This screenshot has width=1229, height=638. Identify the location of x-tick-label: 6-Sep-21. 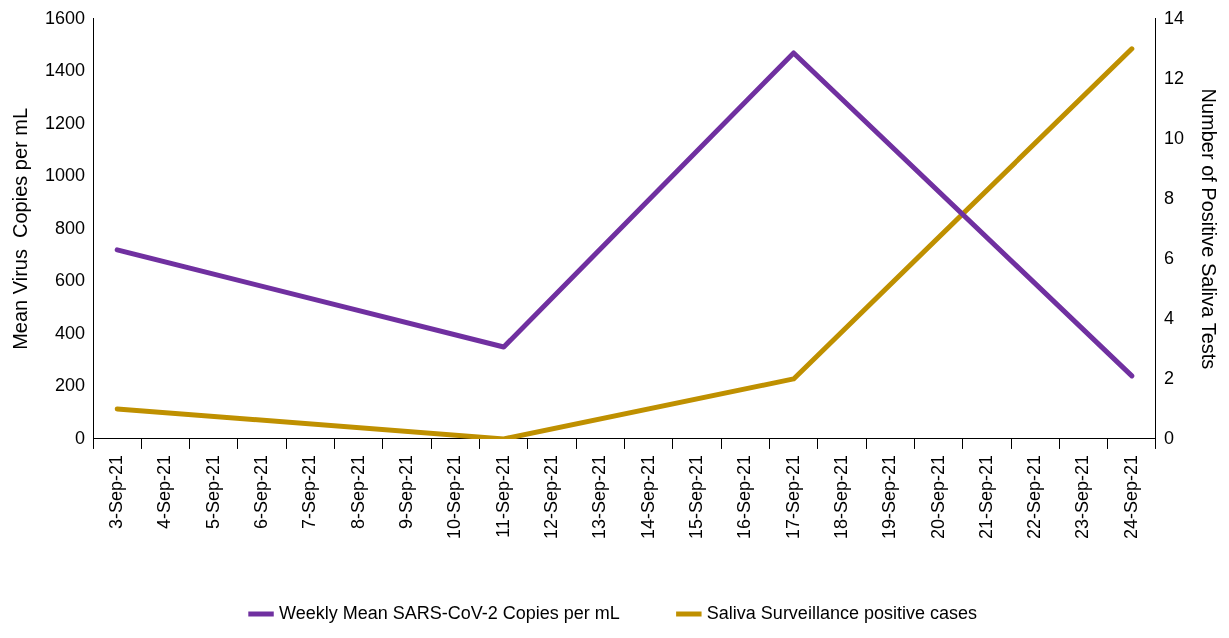
(261, 491).